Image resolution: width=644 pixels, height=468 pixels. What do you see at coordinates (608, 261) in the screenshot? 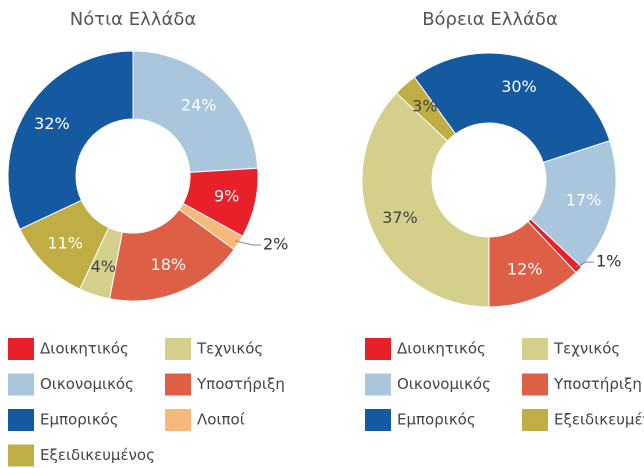
I see `data-label: 1%` at bounding box center [608, 261].